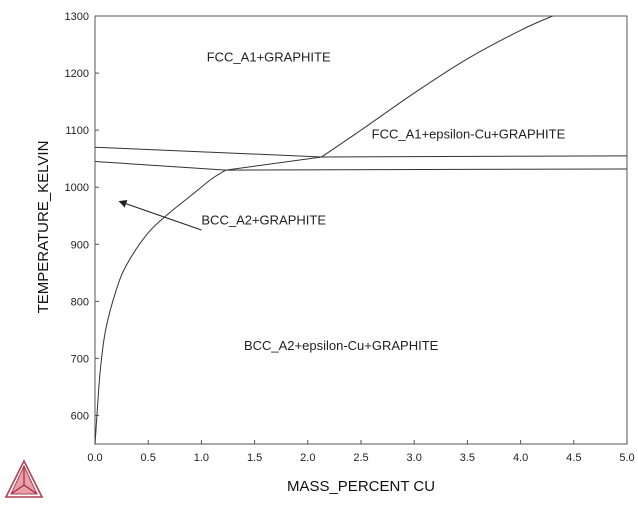 The height and width of the screenshot is (506, 638). I want to click on region-pointer-arrow, so click(160, 215).